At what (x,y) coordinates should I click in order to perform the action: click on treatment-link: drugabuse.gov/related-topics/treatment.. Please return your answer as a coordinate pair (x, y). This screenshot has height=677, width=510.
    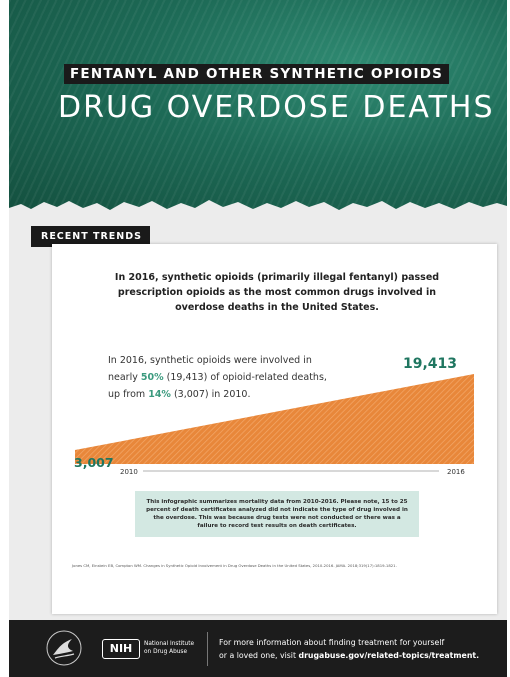
    Looking at the image, I should click on (389, 655).